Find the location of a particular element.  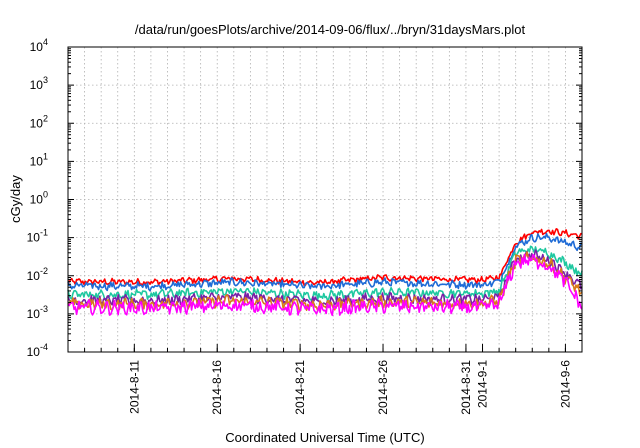

x-tick-label: 2014-8-16 is located at coordinates (217, 387).